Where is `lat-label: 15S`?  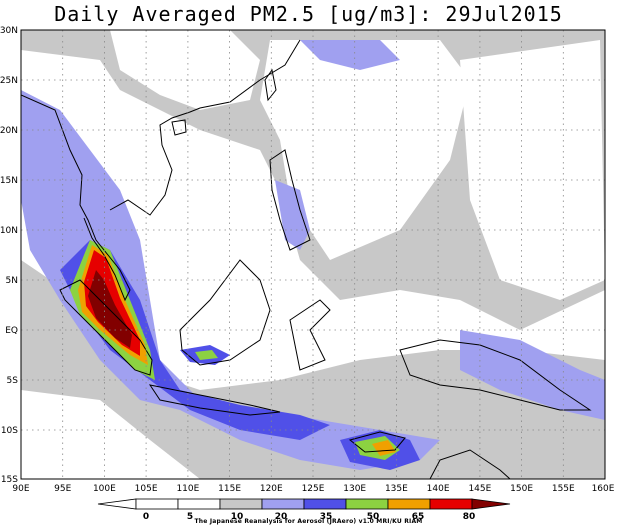
lat-label: 15S is located at coordinates (9, 480).